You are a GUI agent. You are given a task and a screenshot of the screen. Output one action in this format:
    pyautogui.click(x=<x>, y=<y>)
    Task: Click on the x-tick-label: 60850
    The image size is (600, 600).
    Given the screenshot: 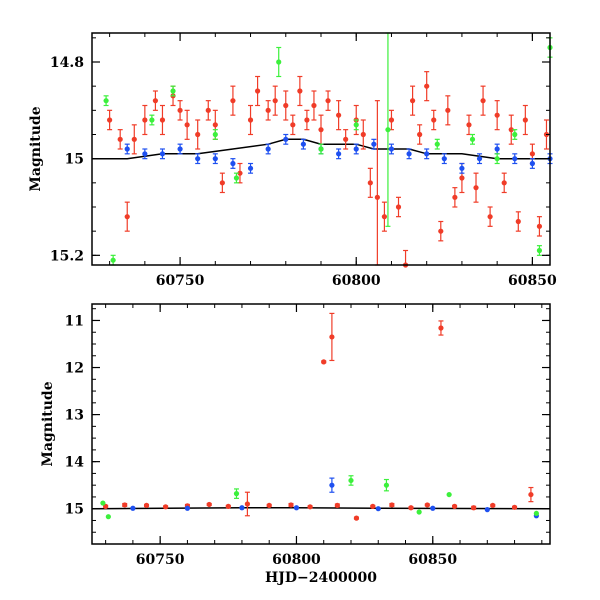 What is the action you would take?
    pyautogui.click(x=532, y=281)
    